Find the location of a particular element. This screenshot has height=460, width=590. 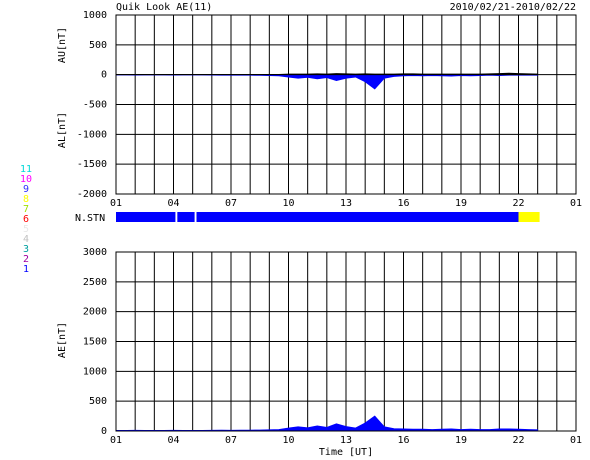

y-tick-label: -1500 is located at coordinates (92, 164).